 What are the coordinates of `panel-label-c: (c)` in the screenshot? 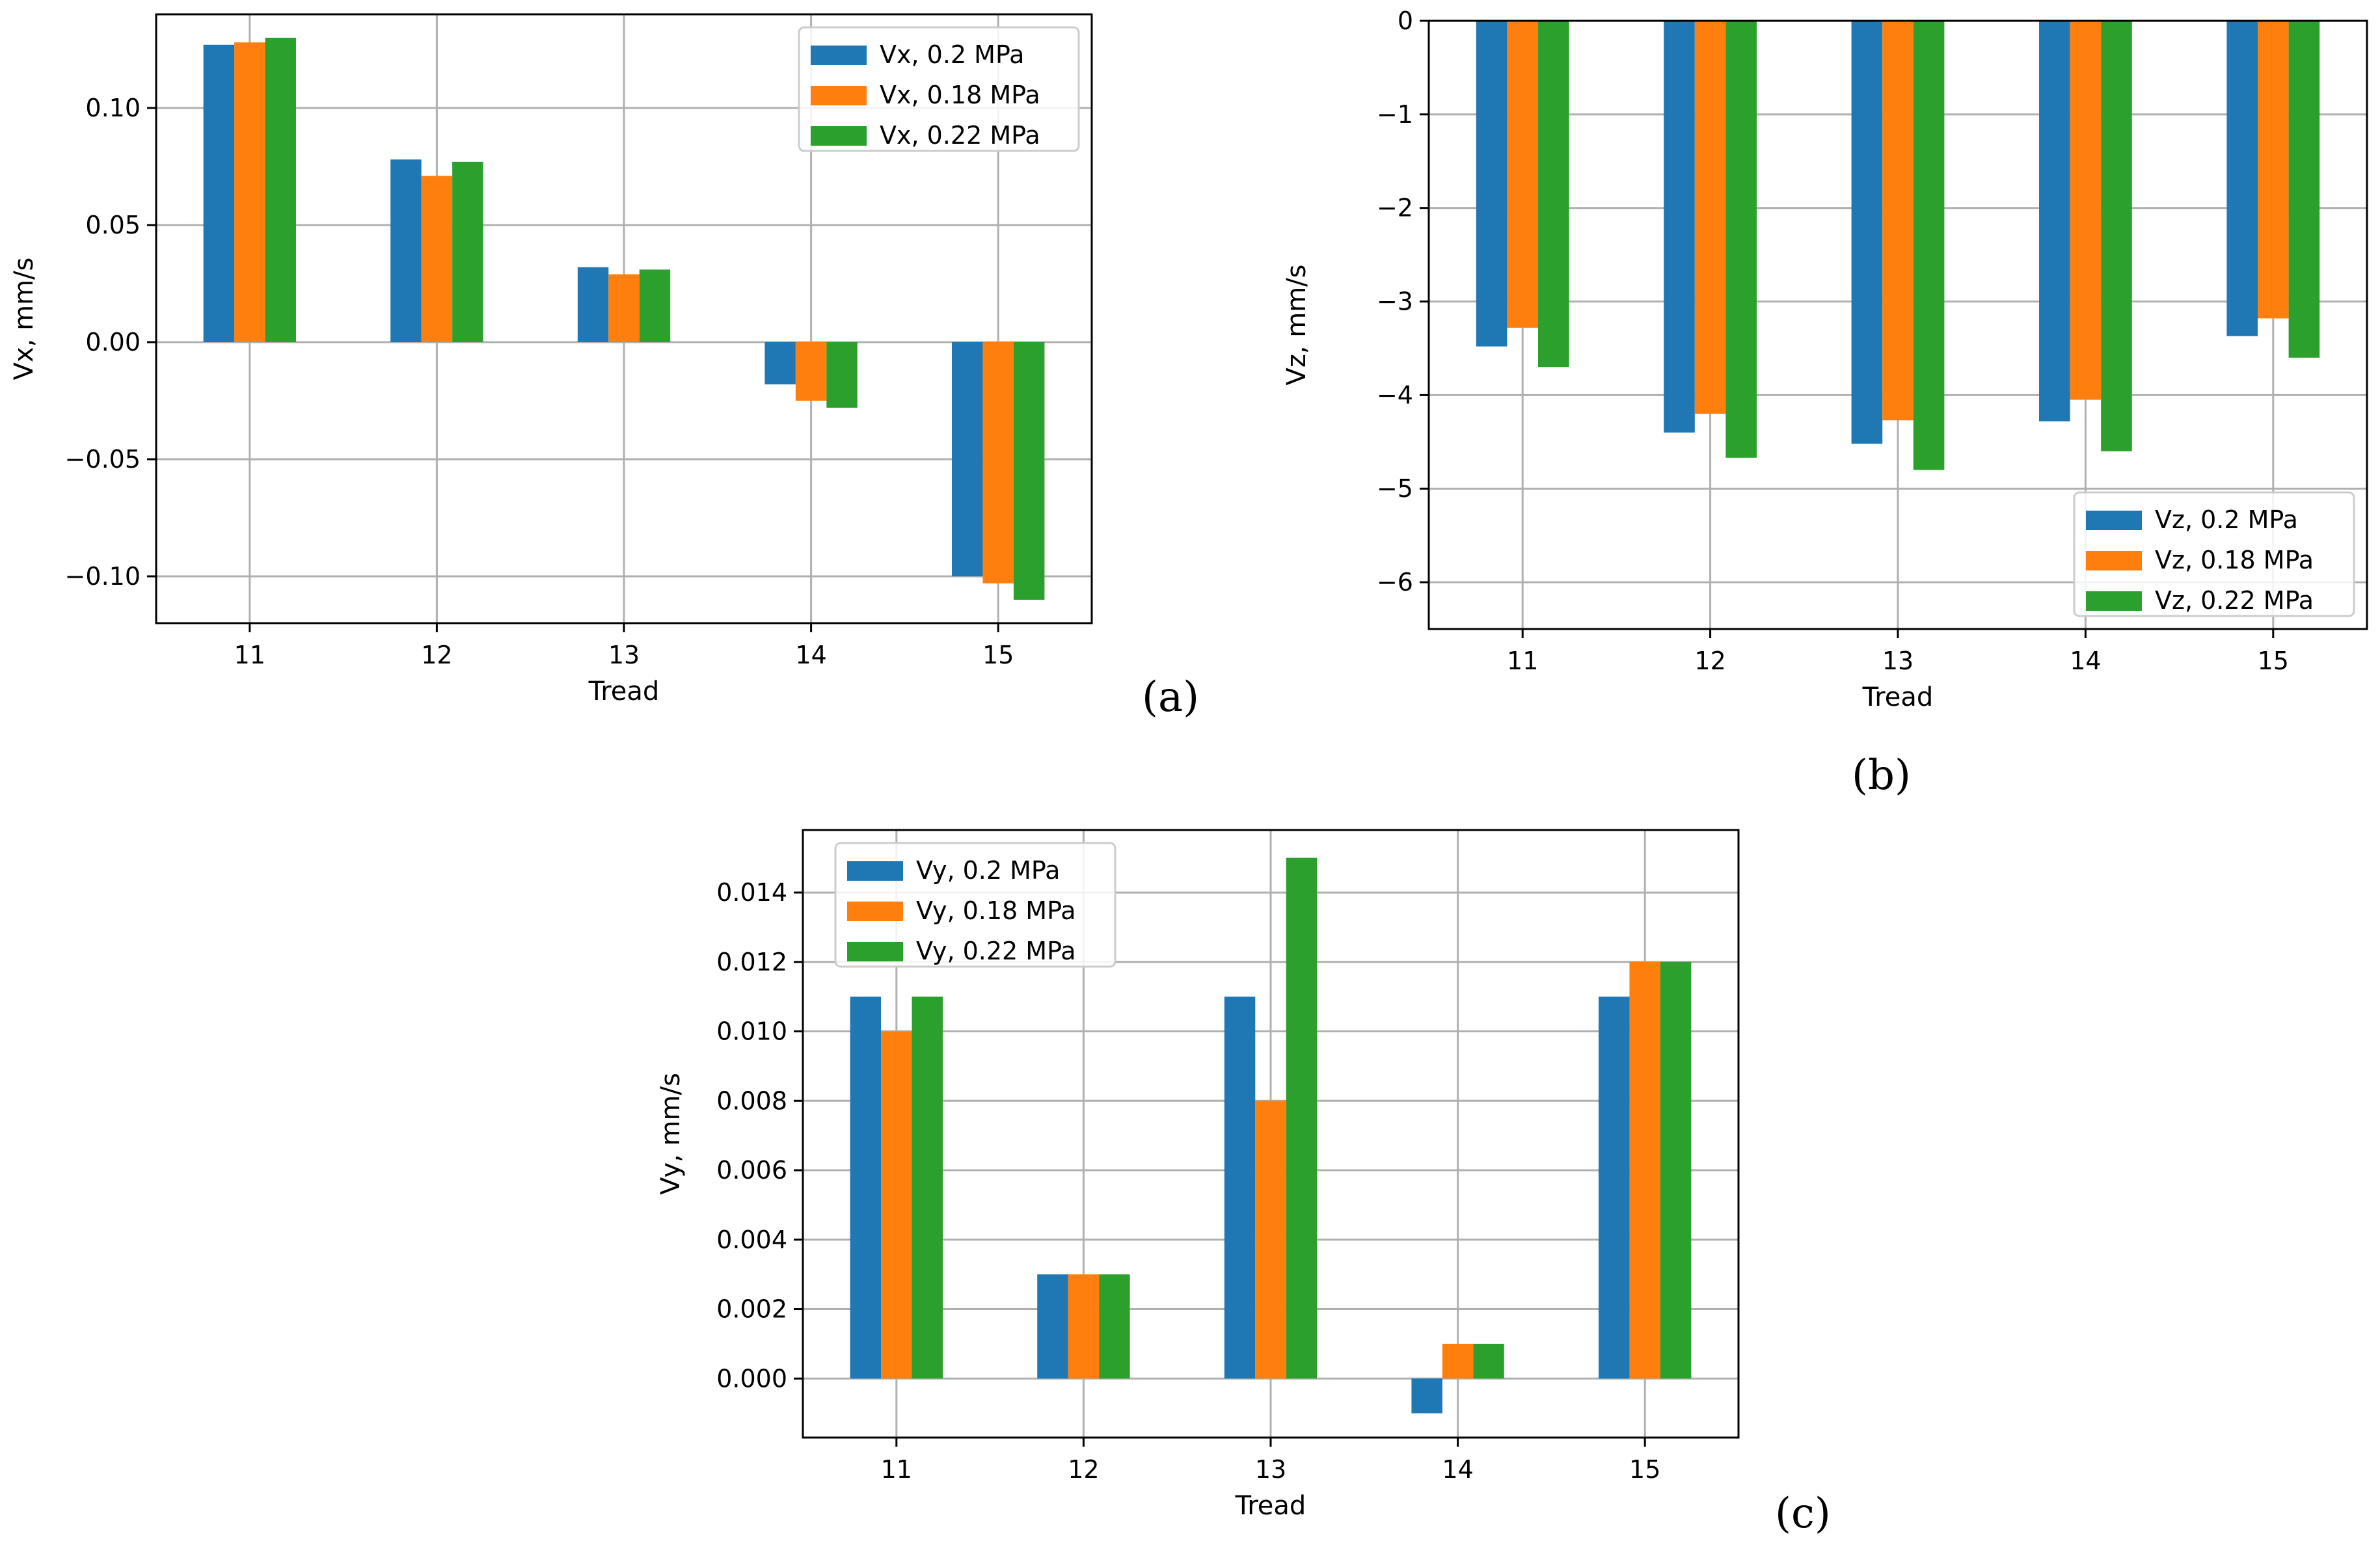 It's located at (1803, 1514).